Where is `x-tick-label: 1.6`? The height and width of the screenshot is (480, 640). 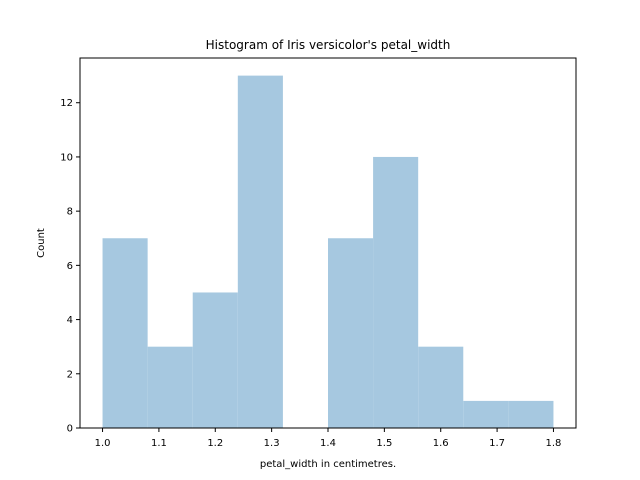
x-tick-label: 1.6 is located at coordinates (441, 443).